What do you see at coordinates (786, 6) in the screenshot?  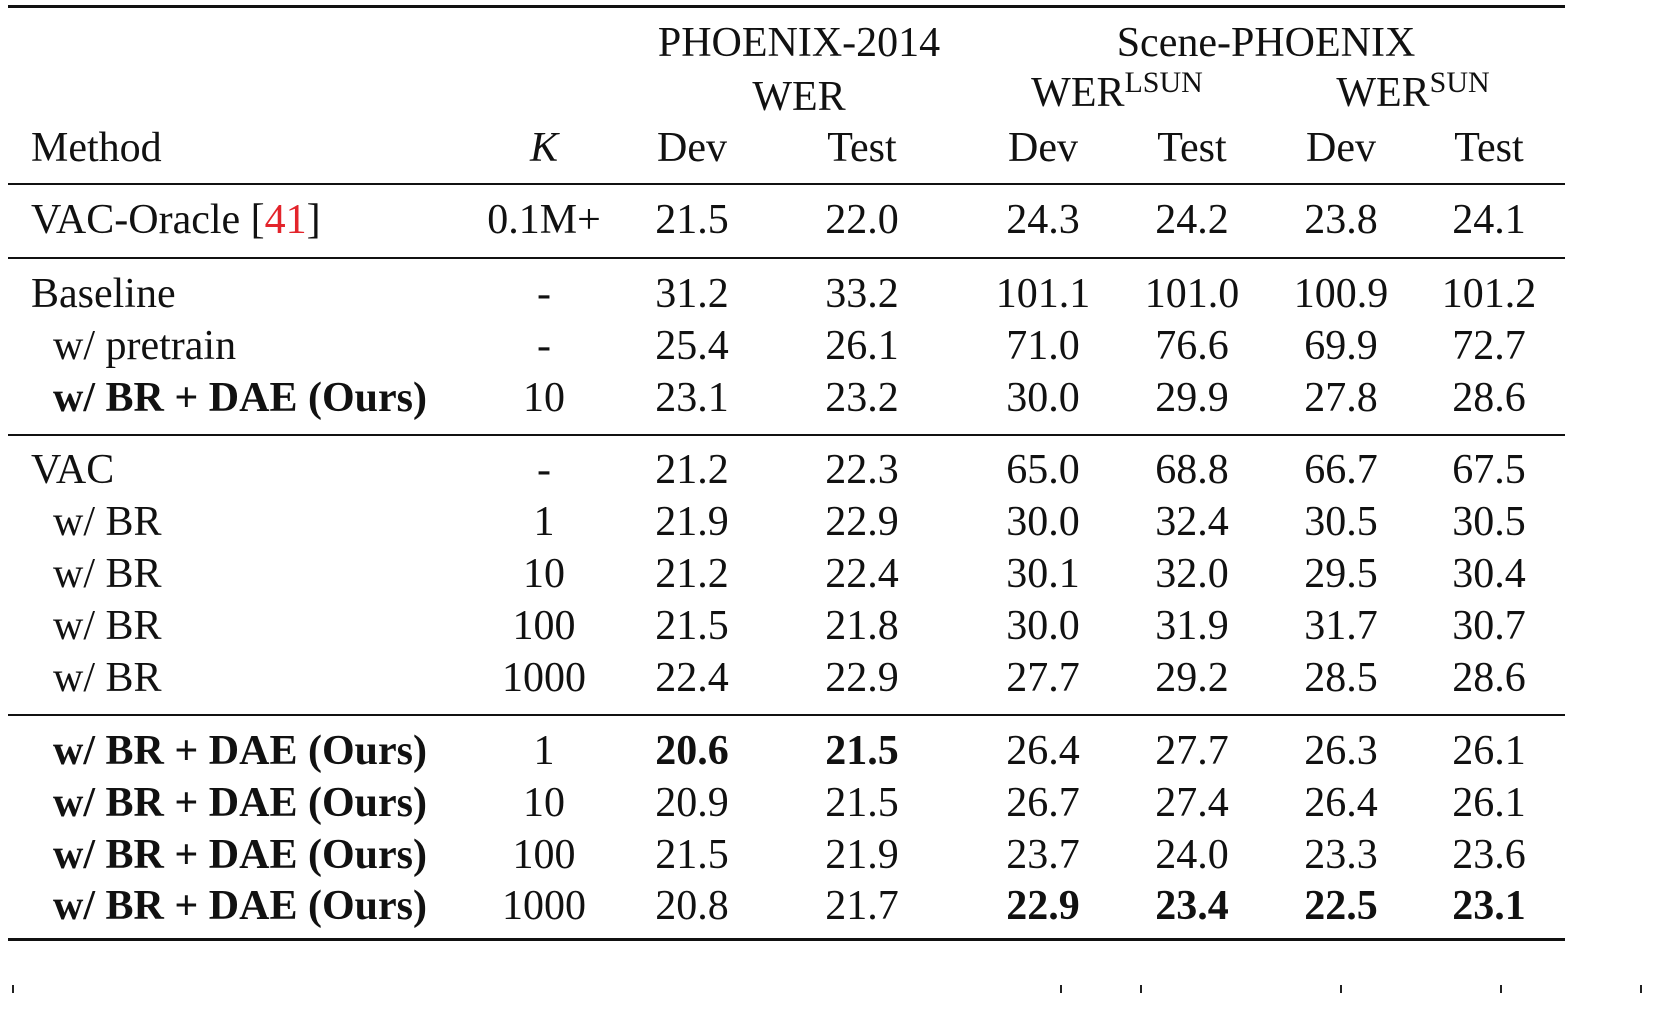 I see `top-rule` at bounding box center [786, 6].